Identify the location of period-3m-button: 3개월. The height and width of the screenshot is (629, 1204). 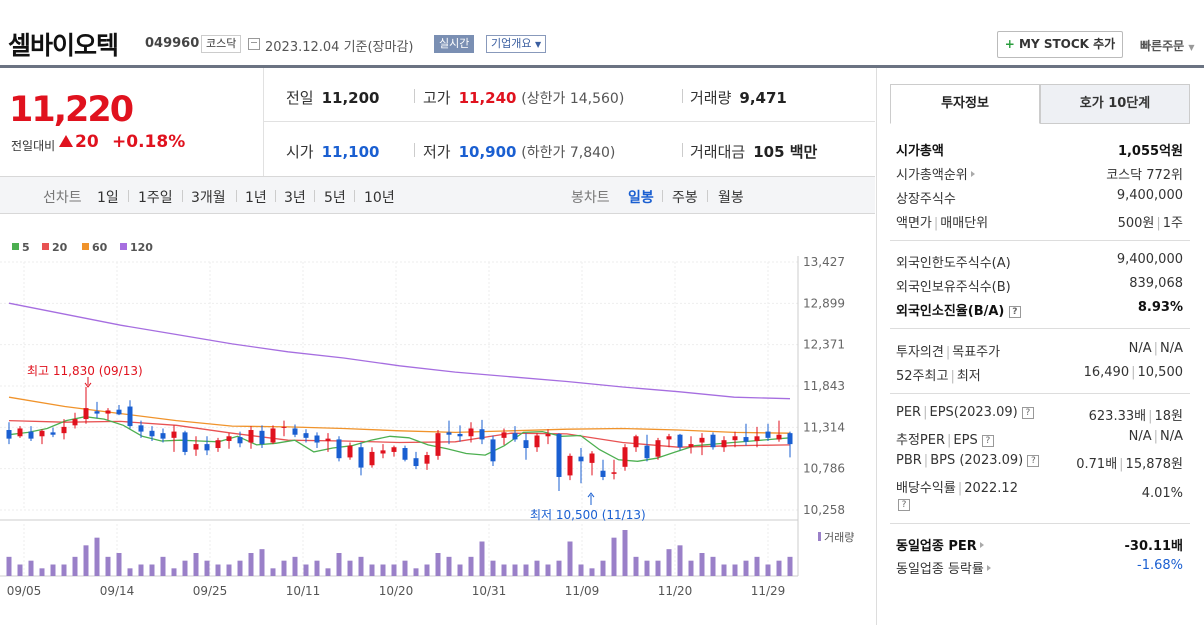
(208, 198).